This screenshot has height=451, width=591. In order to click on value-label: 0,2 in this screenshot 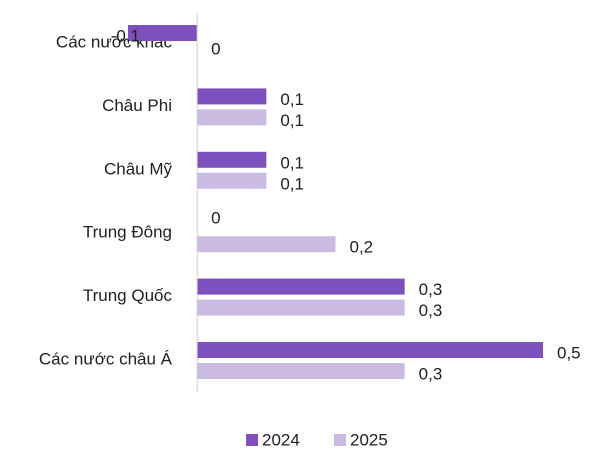, I will do `click(362, 247)`.